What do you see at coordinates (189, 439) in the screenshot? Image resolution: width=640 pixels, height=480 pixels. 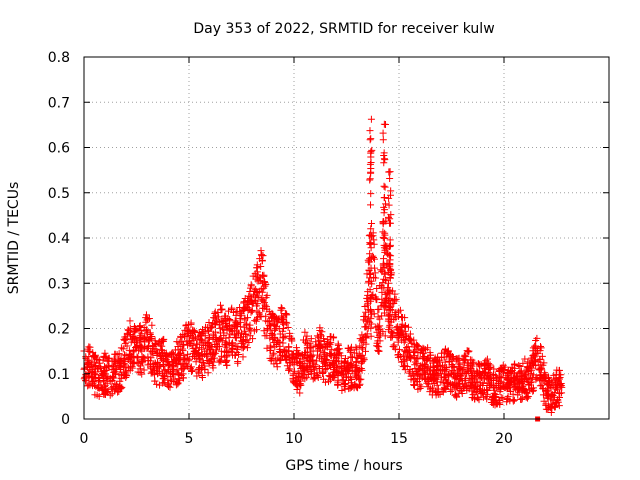 I see `x-tick-label: 5` at bounding box center [189, 439].